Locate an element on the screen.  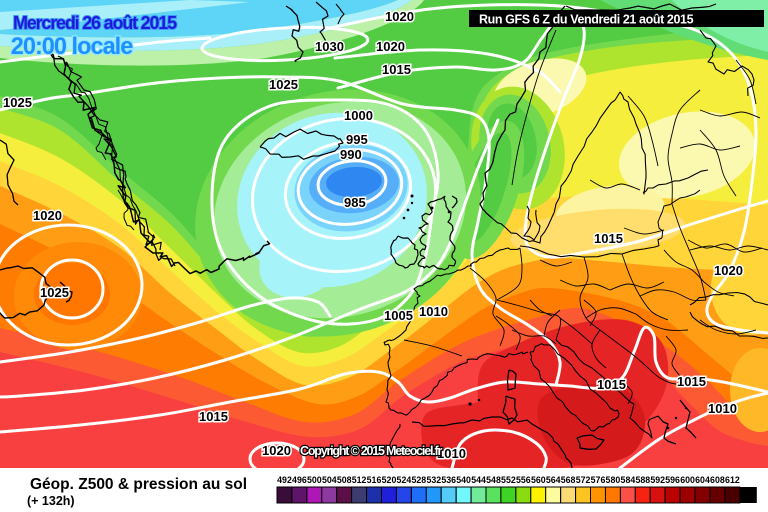
svg-text: 492 is located at coordinates (284, 480).